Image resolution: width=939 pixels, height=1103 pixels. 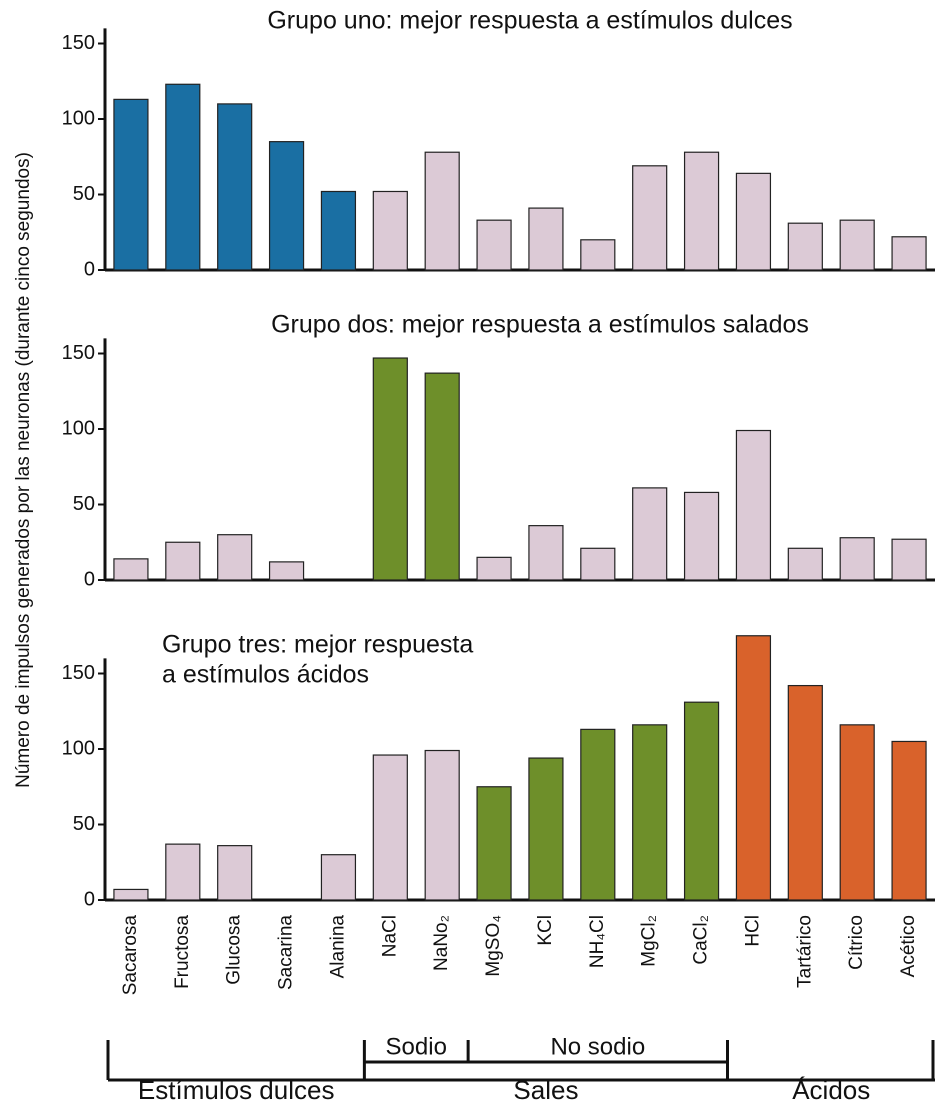 I want to click on x-tick-label: Glucosa, so click(x=234, y=950).